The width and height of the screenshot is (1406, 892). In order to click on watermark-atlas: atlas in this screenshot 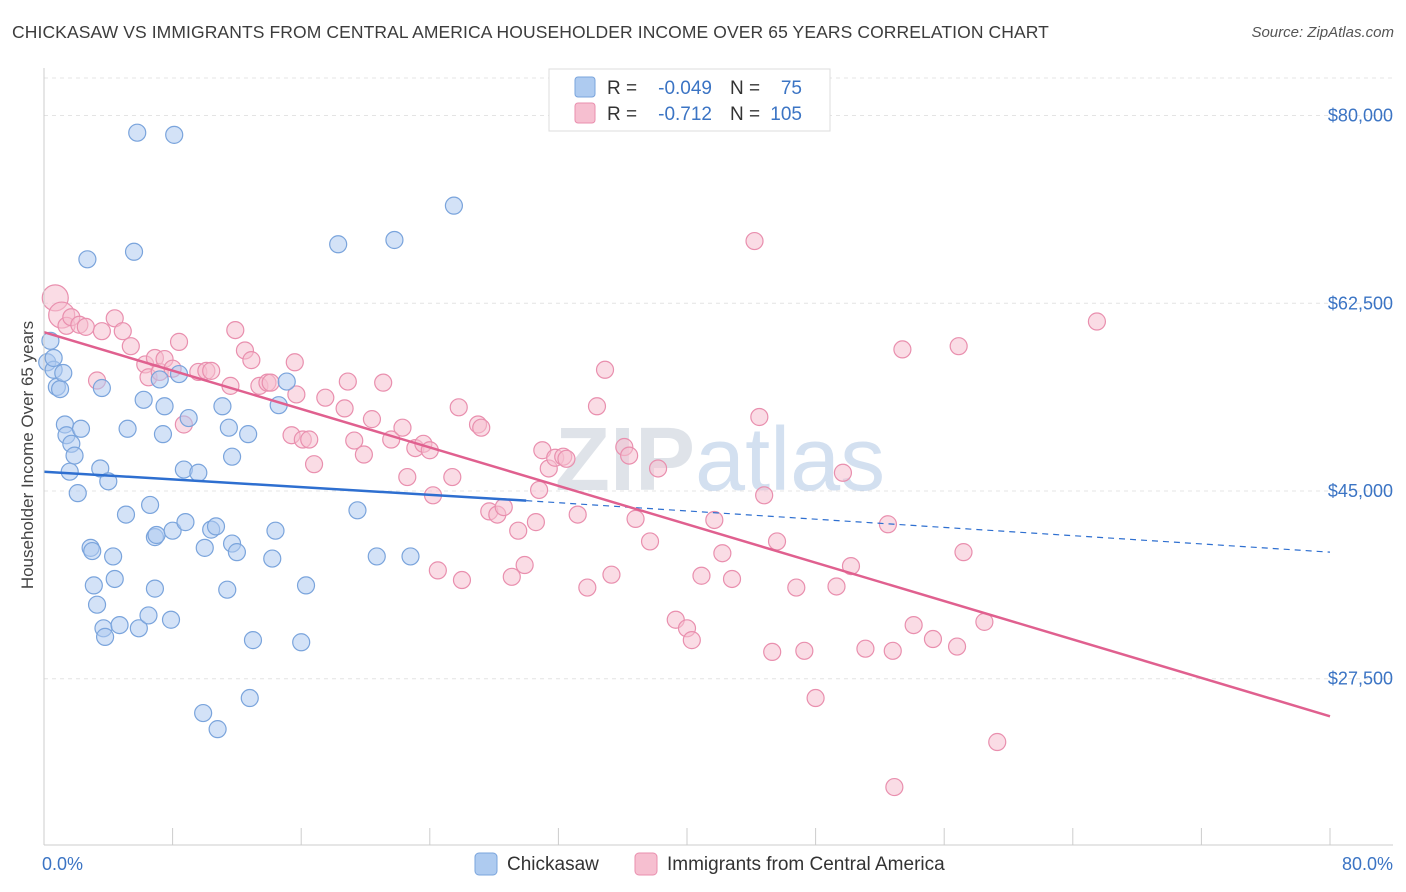, I will do `click(790, 460)`.